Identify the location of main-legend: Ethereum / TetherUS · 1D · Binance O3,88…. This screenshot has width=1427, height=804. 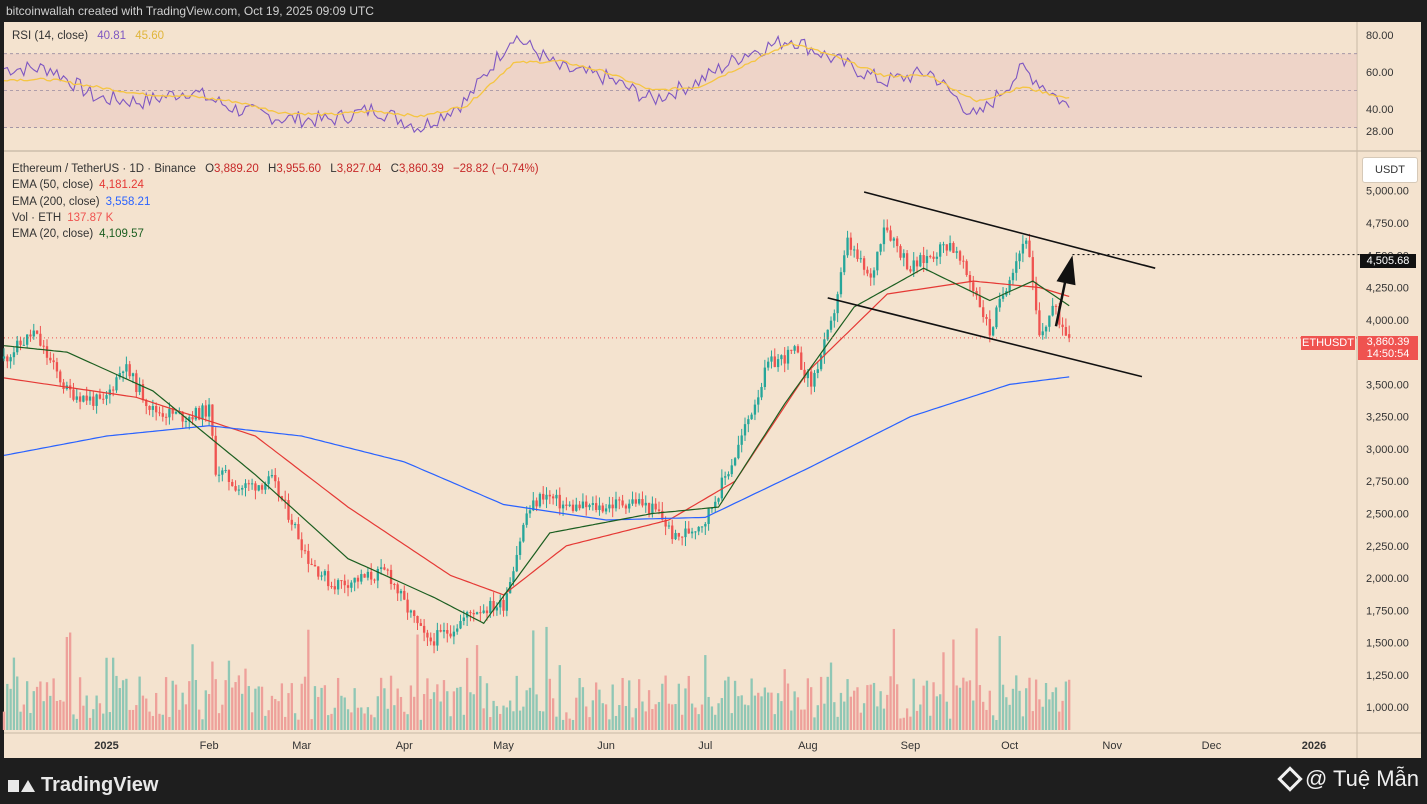
(275, 201).